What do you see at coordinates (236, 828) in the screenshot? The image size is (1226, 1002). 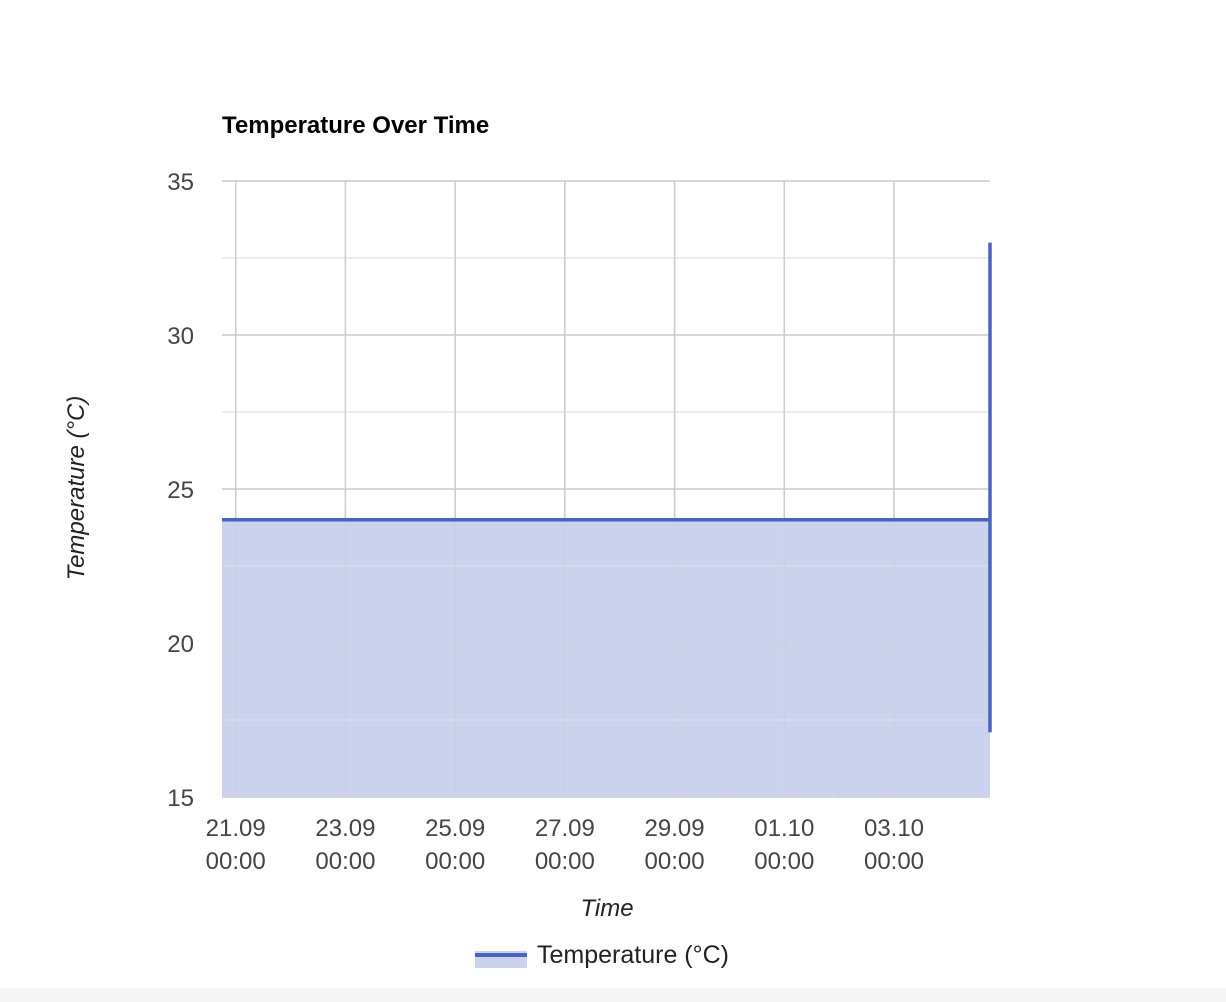 I see `x-tick-label: 21.09` at bounding box center [236, 828].